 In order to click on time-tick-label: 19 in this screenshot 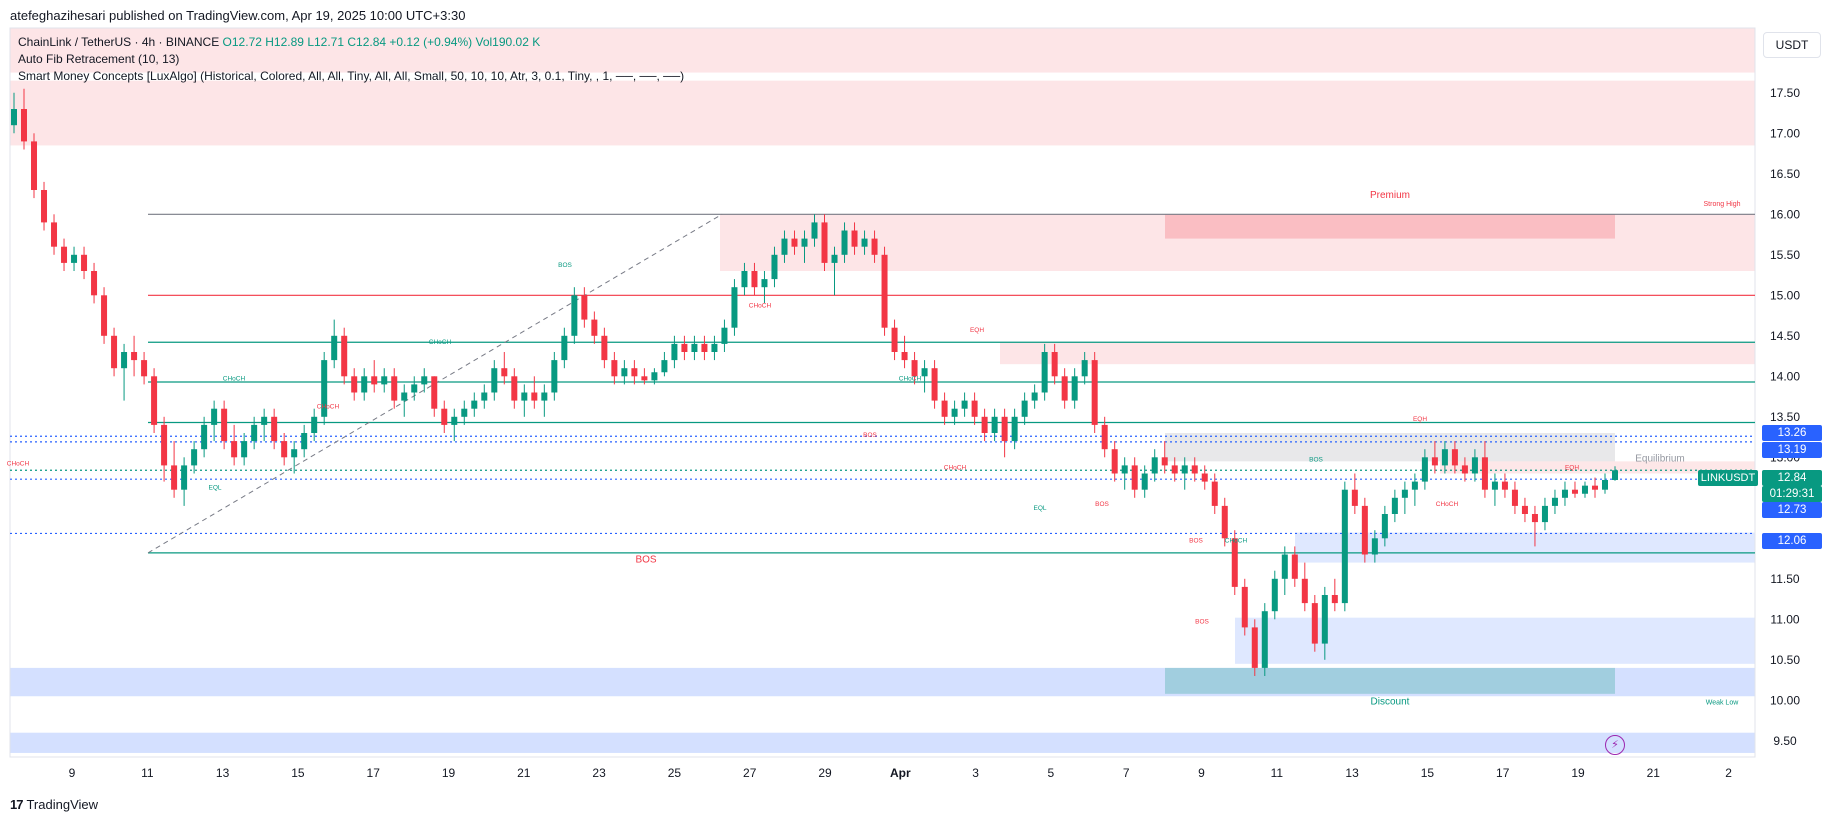, I will do `click(1578, 773)`.